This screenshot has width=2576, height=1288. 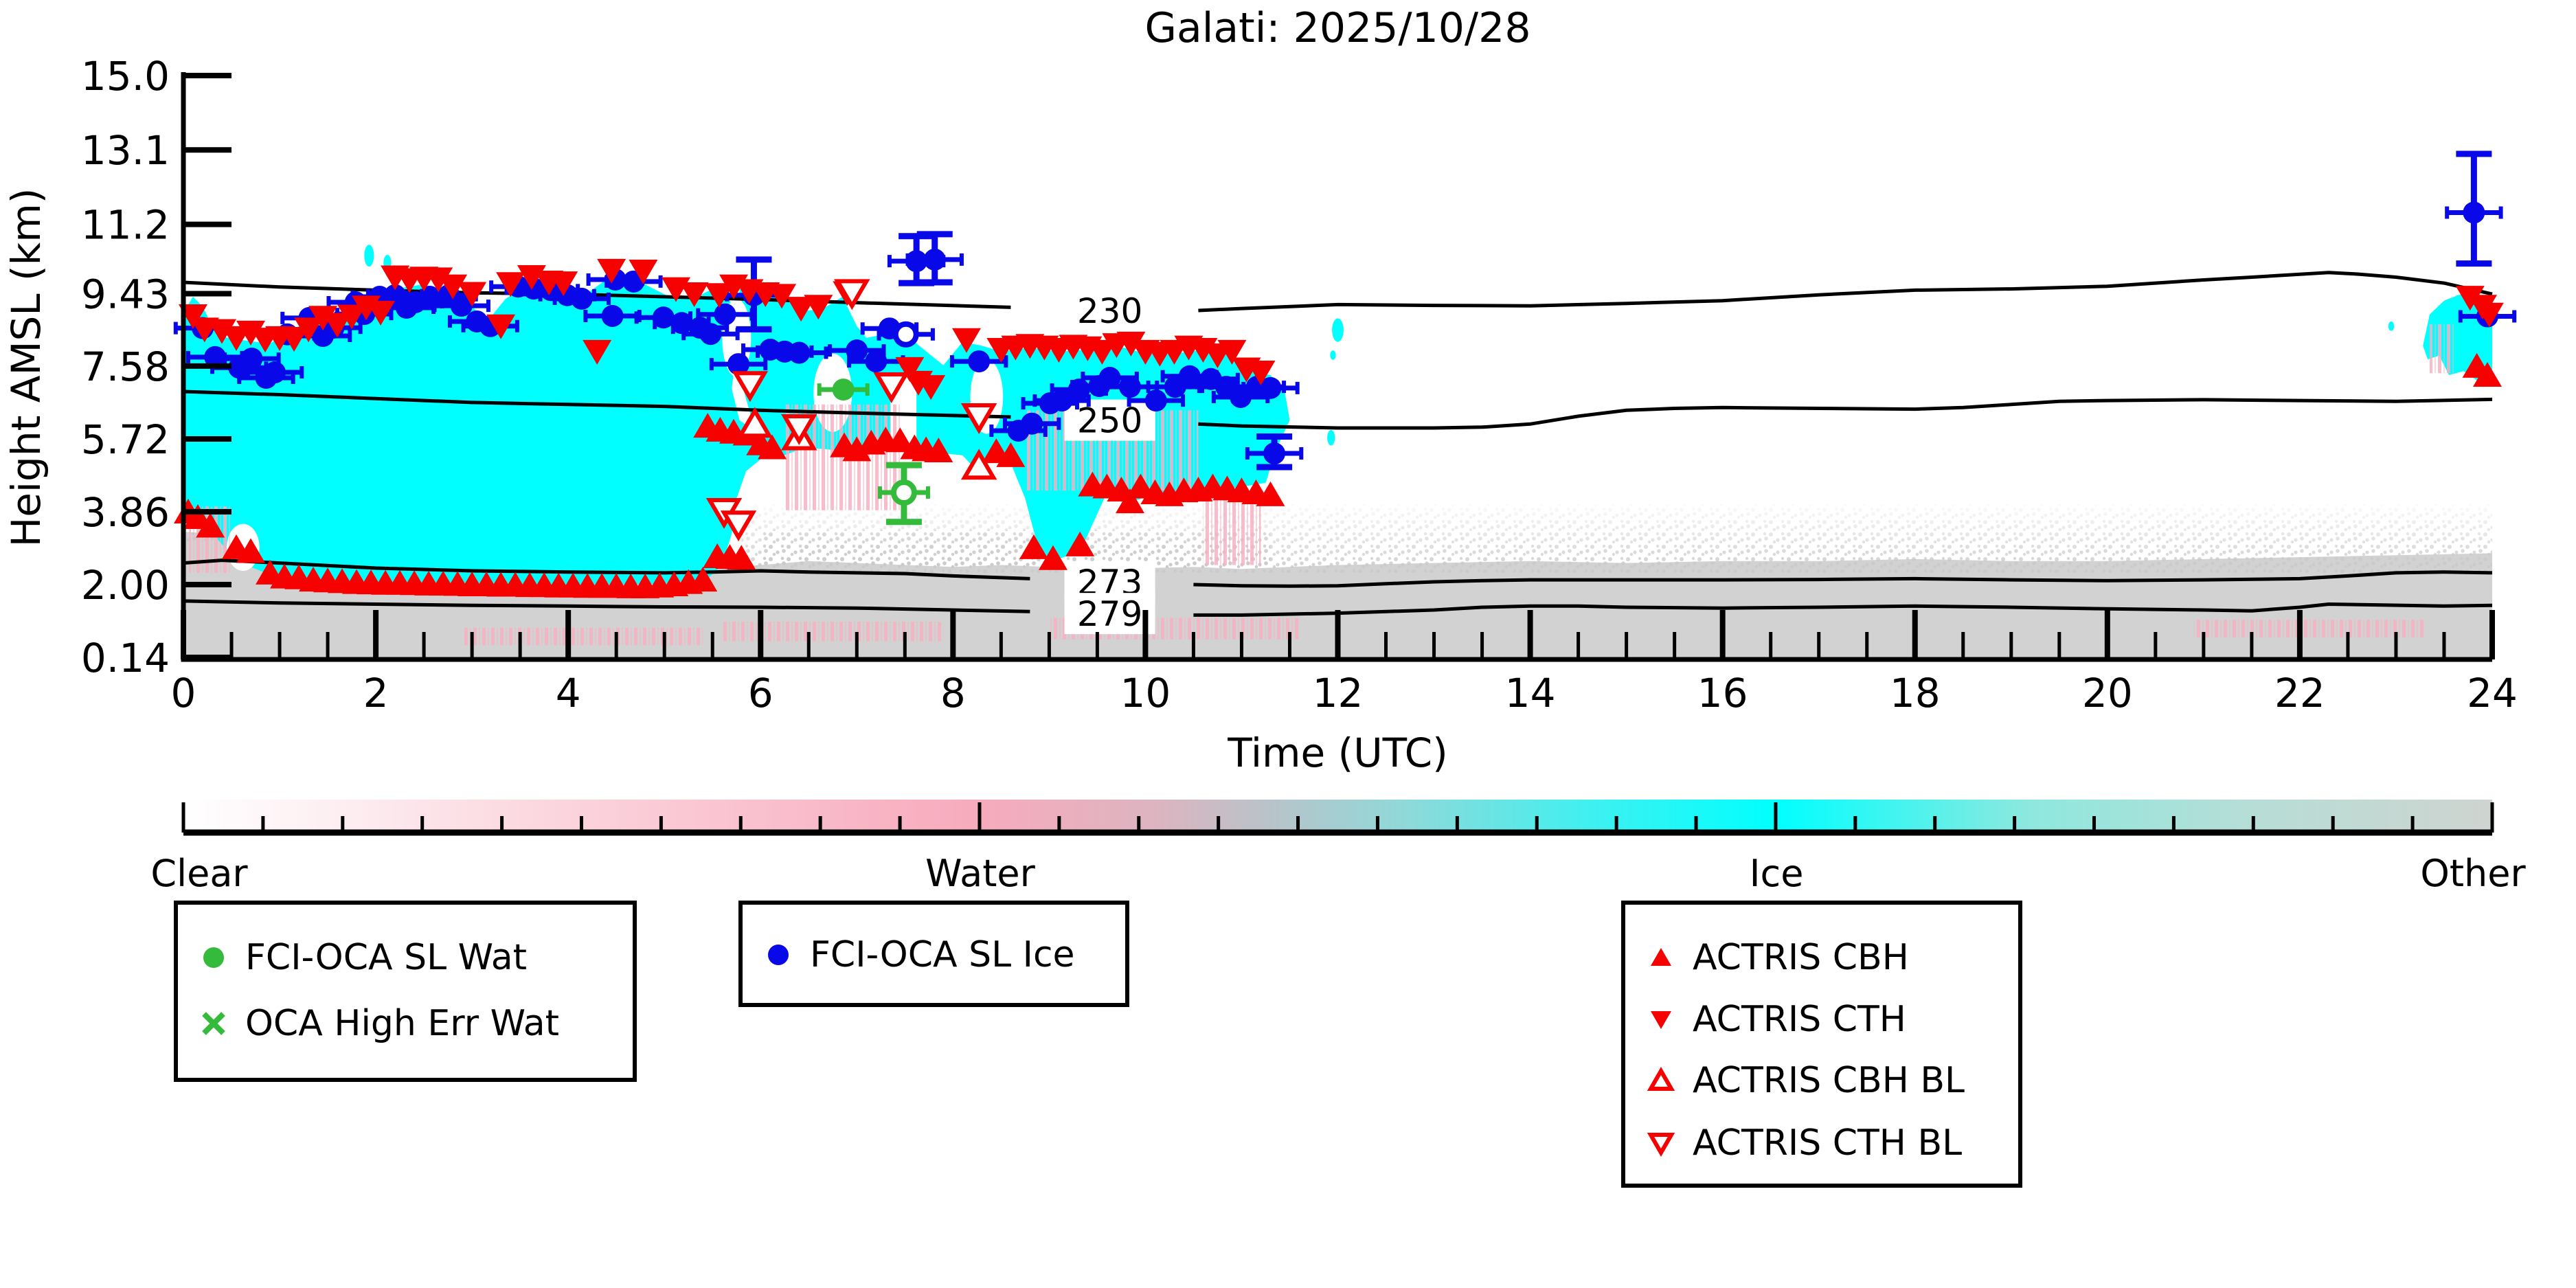 I want to click on y-tick-label: 7.58, so click(x=125, y=366).